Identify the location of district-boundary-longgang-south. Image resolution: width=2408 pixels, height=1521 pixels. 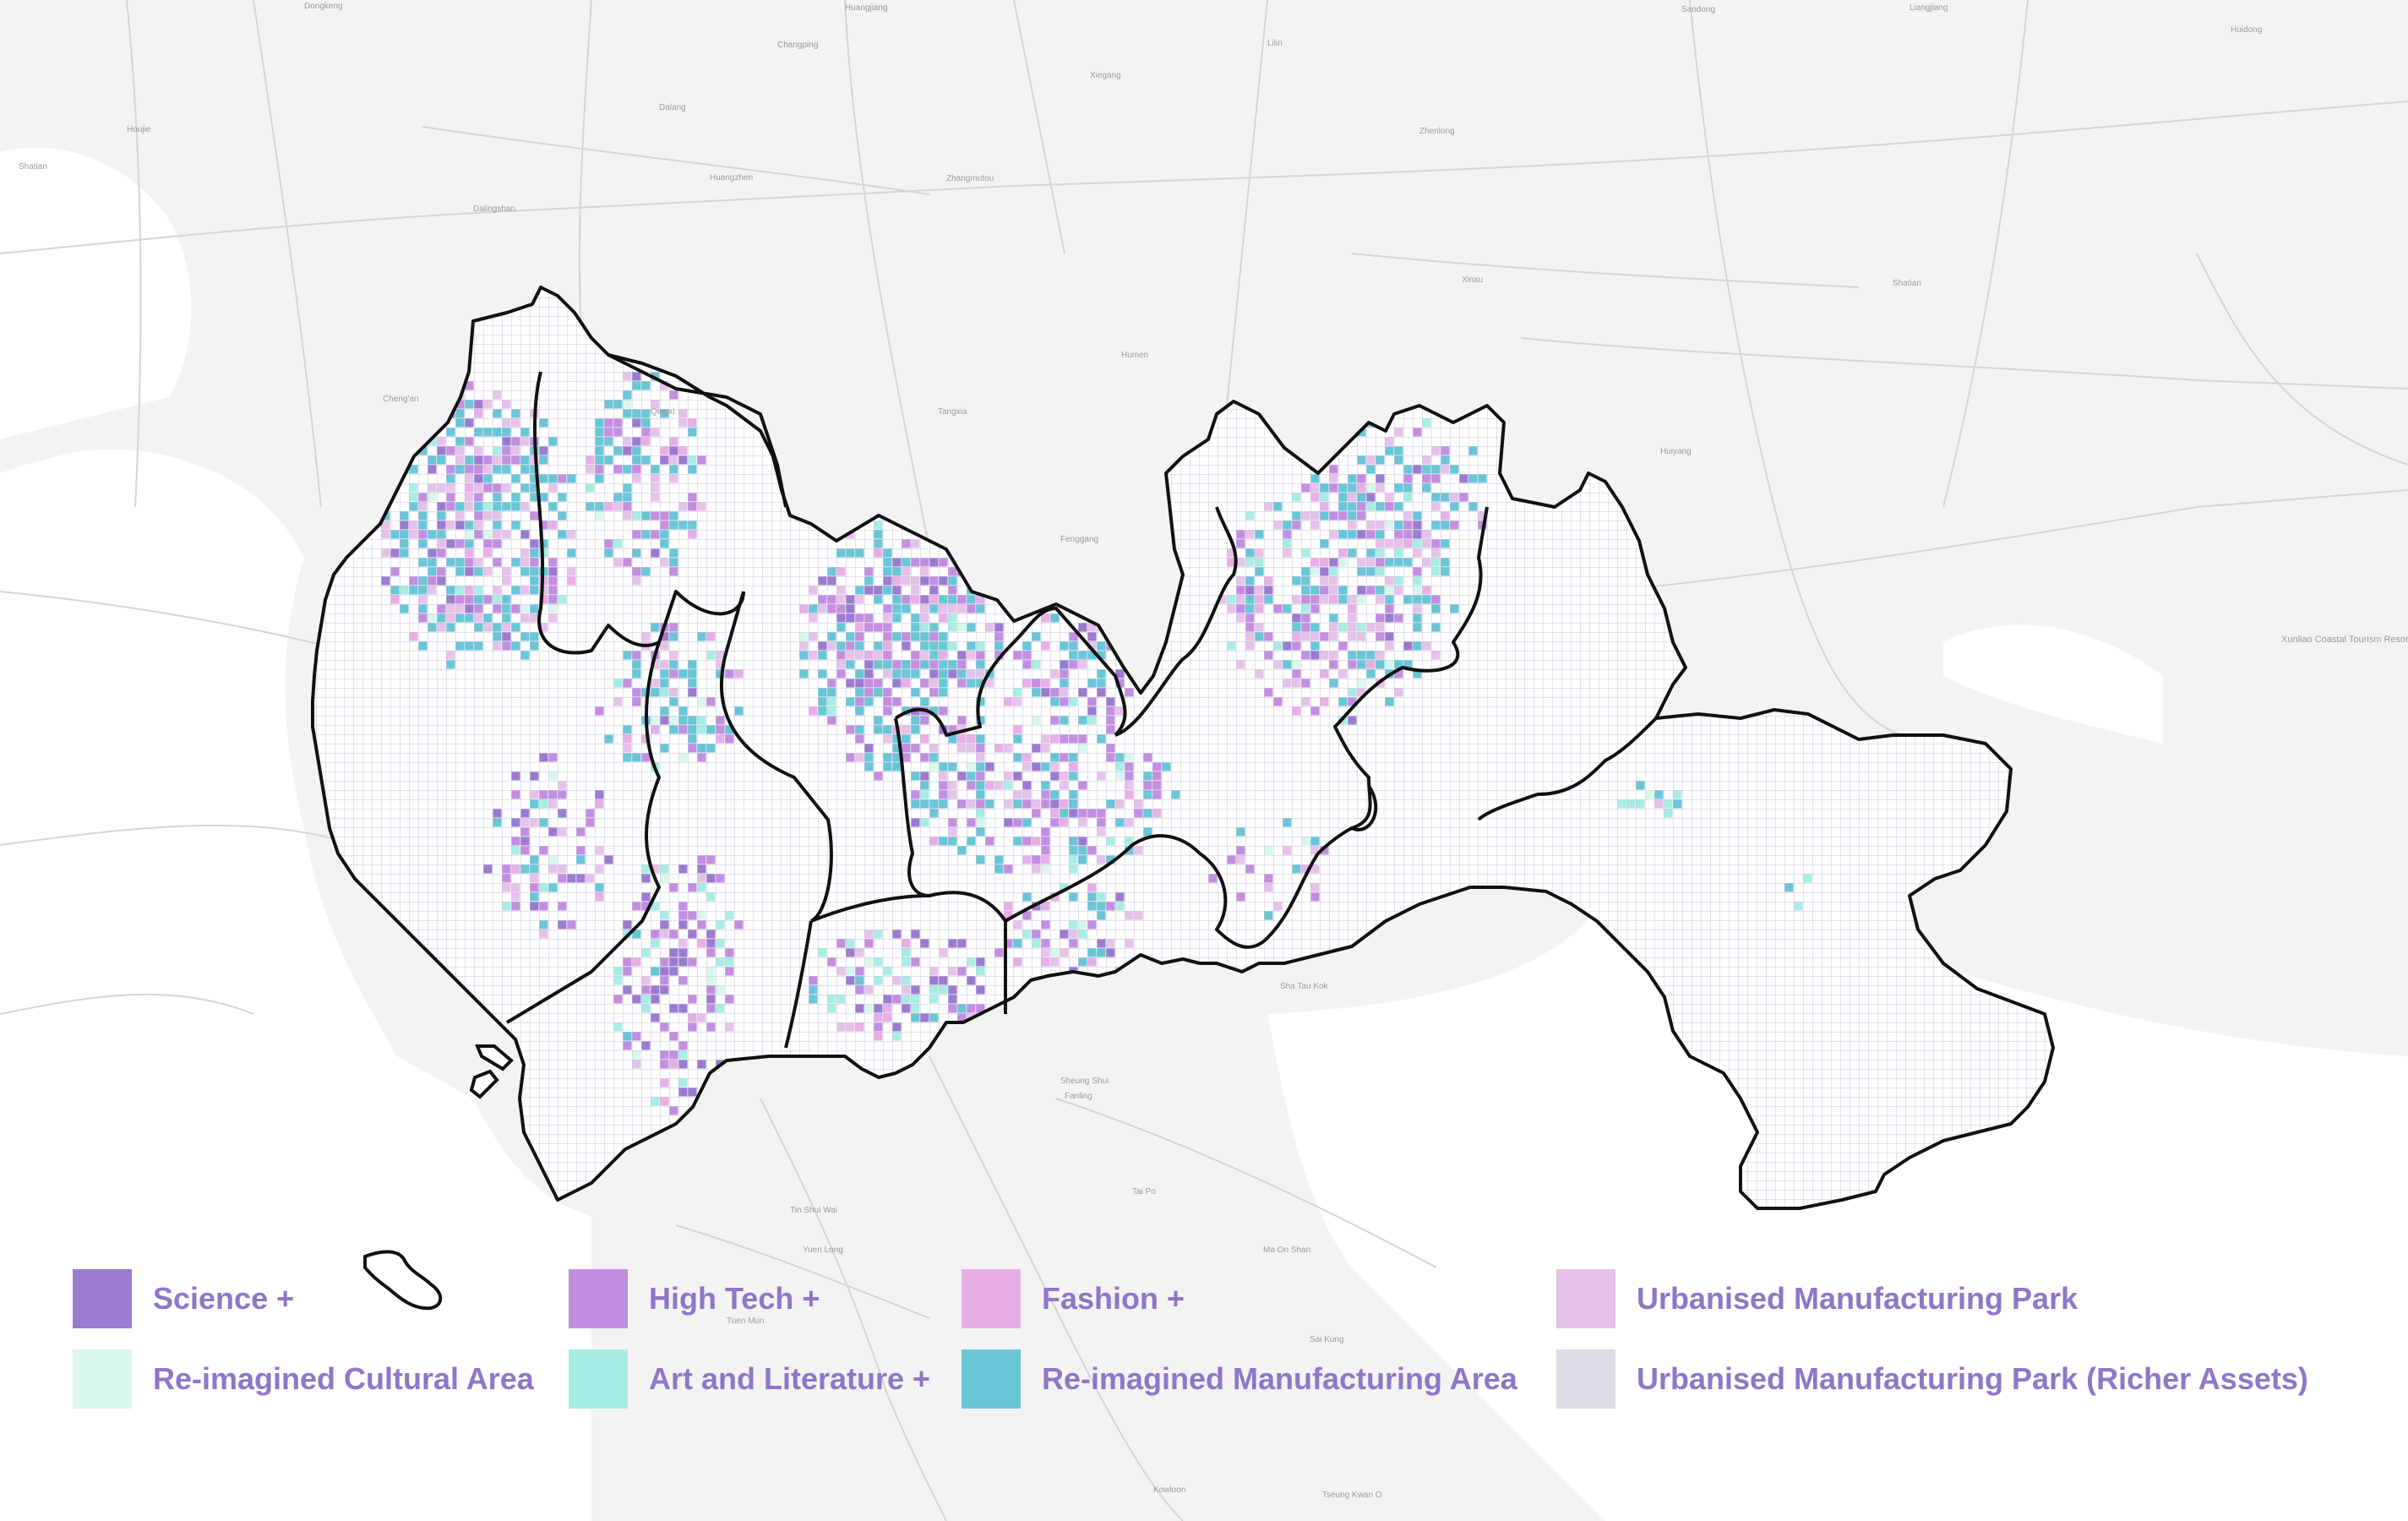
(1136, 892).